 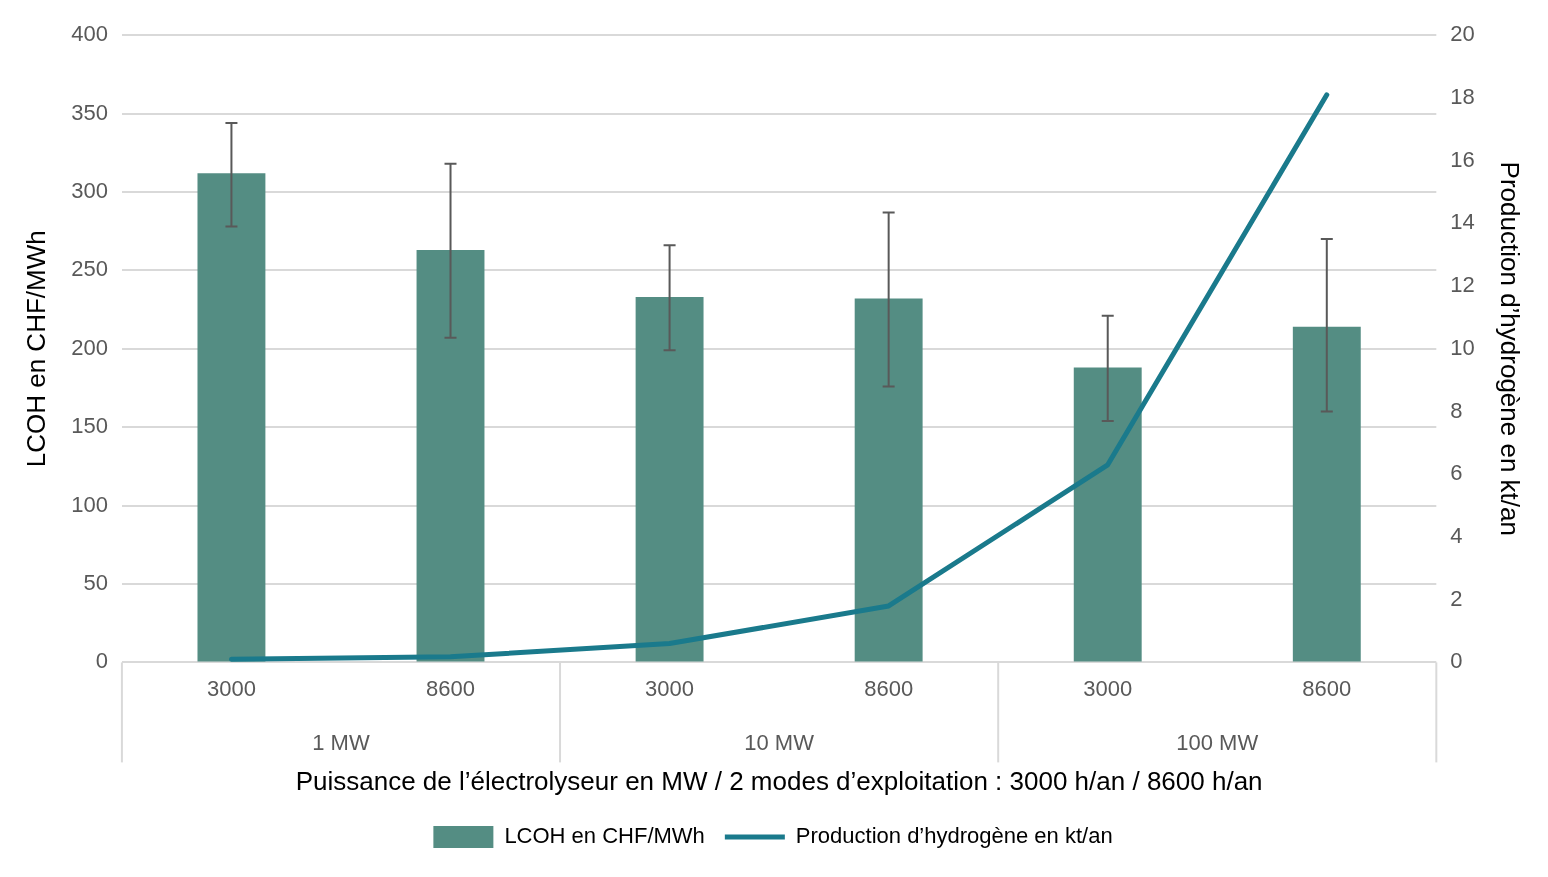 What do you see at coordinates (101, 661) in the screenshot?
I see `y-tick-label: 0` at bounding box center [101, 661].